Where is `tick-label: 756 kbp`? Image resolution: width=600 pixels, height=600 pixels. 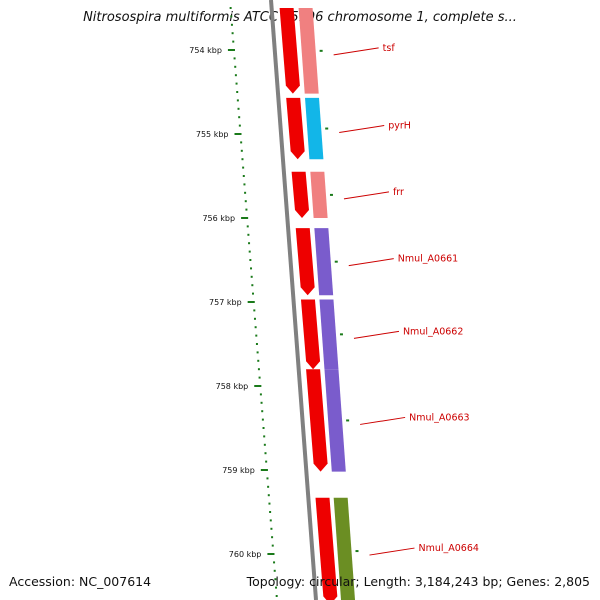 tick-label: 756 kbp is located at coordinates (218, 218).